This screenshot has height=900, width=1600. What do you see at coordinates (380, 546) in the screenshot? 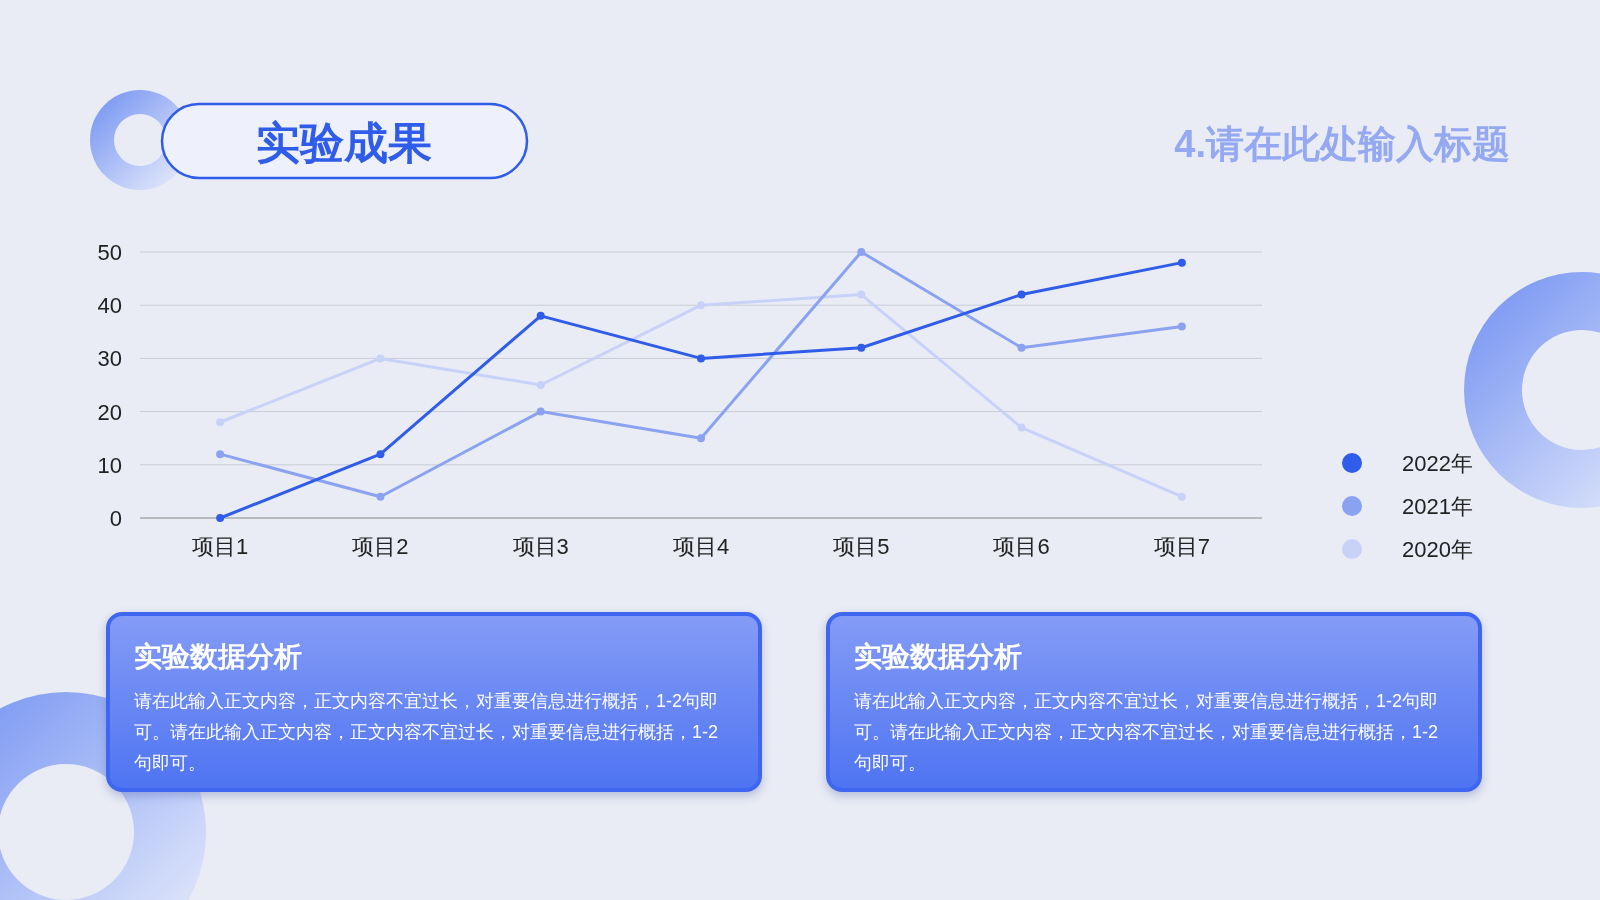
I see `x-tick-label: 项目2` at bounding box center [380, 546].